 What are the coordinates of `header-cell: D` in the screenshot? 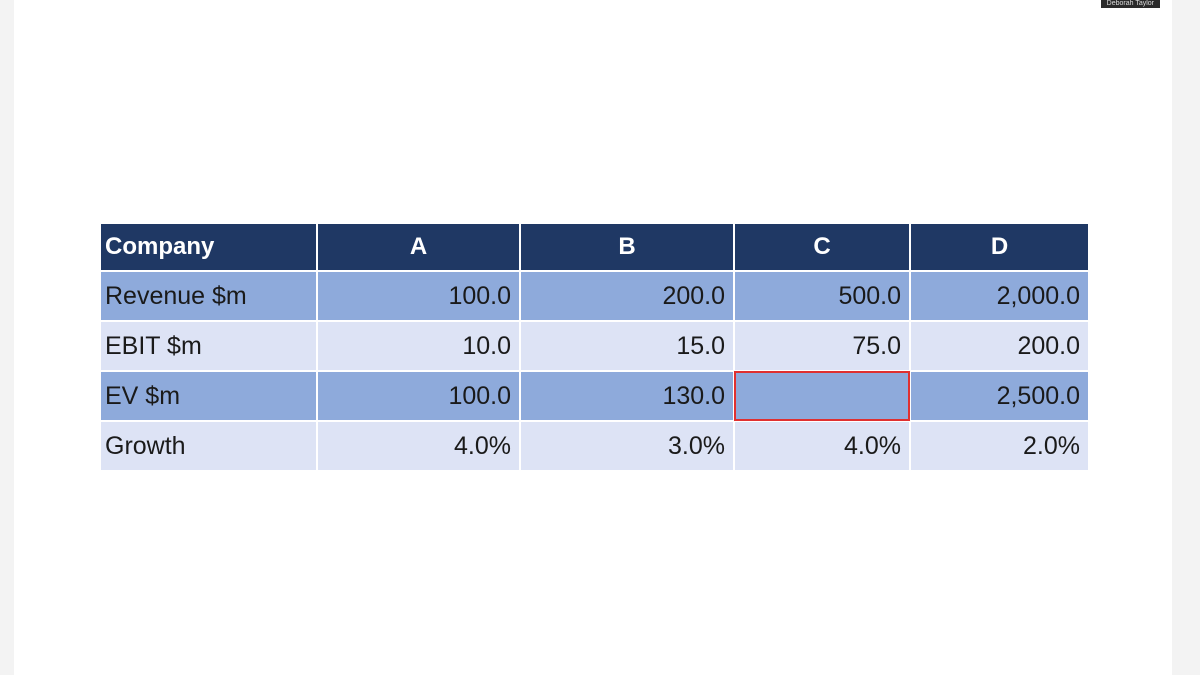 It's located at (999, 247).